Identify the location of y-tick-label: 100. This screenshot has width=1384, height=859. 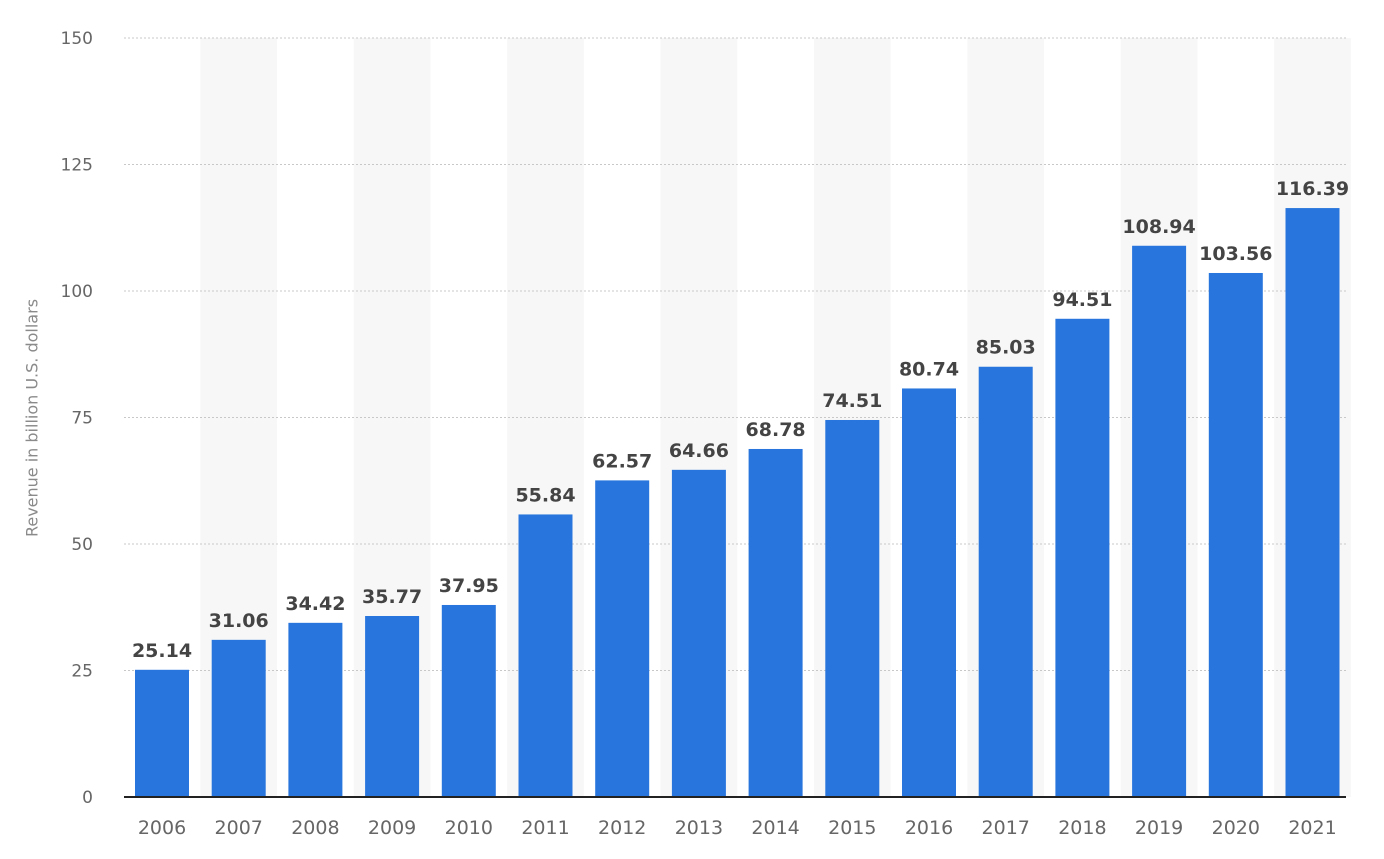
(77, 292).